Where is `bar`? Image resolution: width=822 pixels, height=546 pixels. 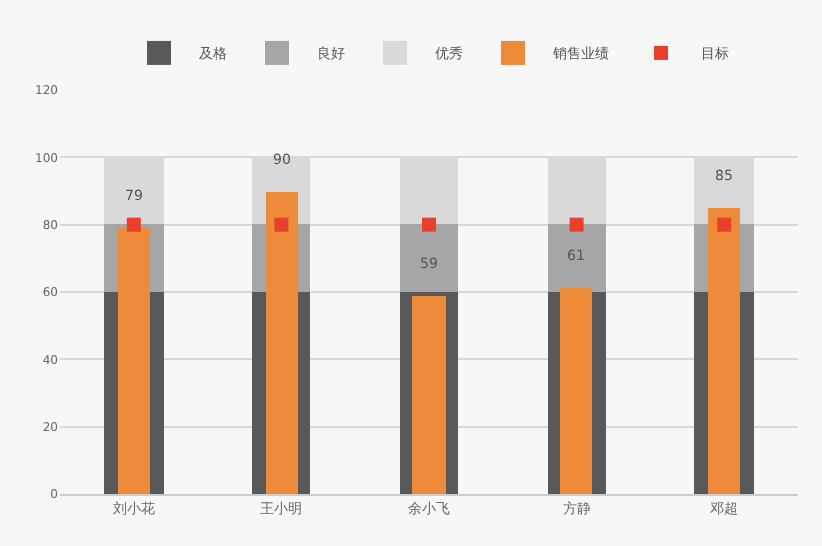
bar is located at coordinates (429, 258).